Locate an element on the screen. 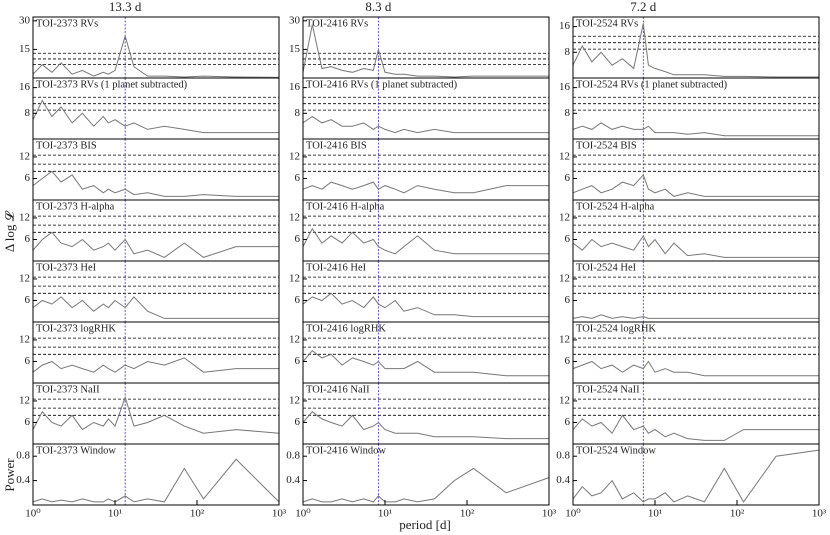 The width and height of the screenshot is (830, 535). panel-title: TOI-2416 BIS is located at coordinates (336, 145).